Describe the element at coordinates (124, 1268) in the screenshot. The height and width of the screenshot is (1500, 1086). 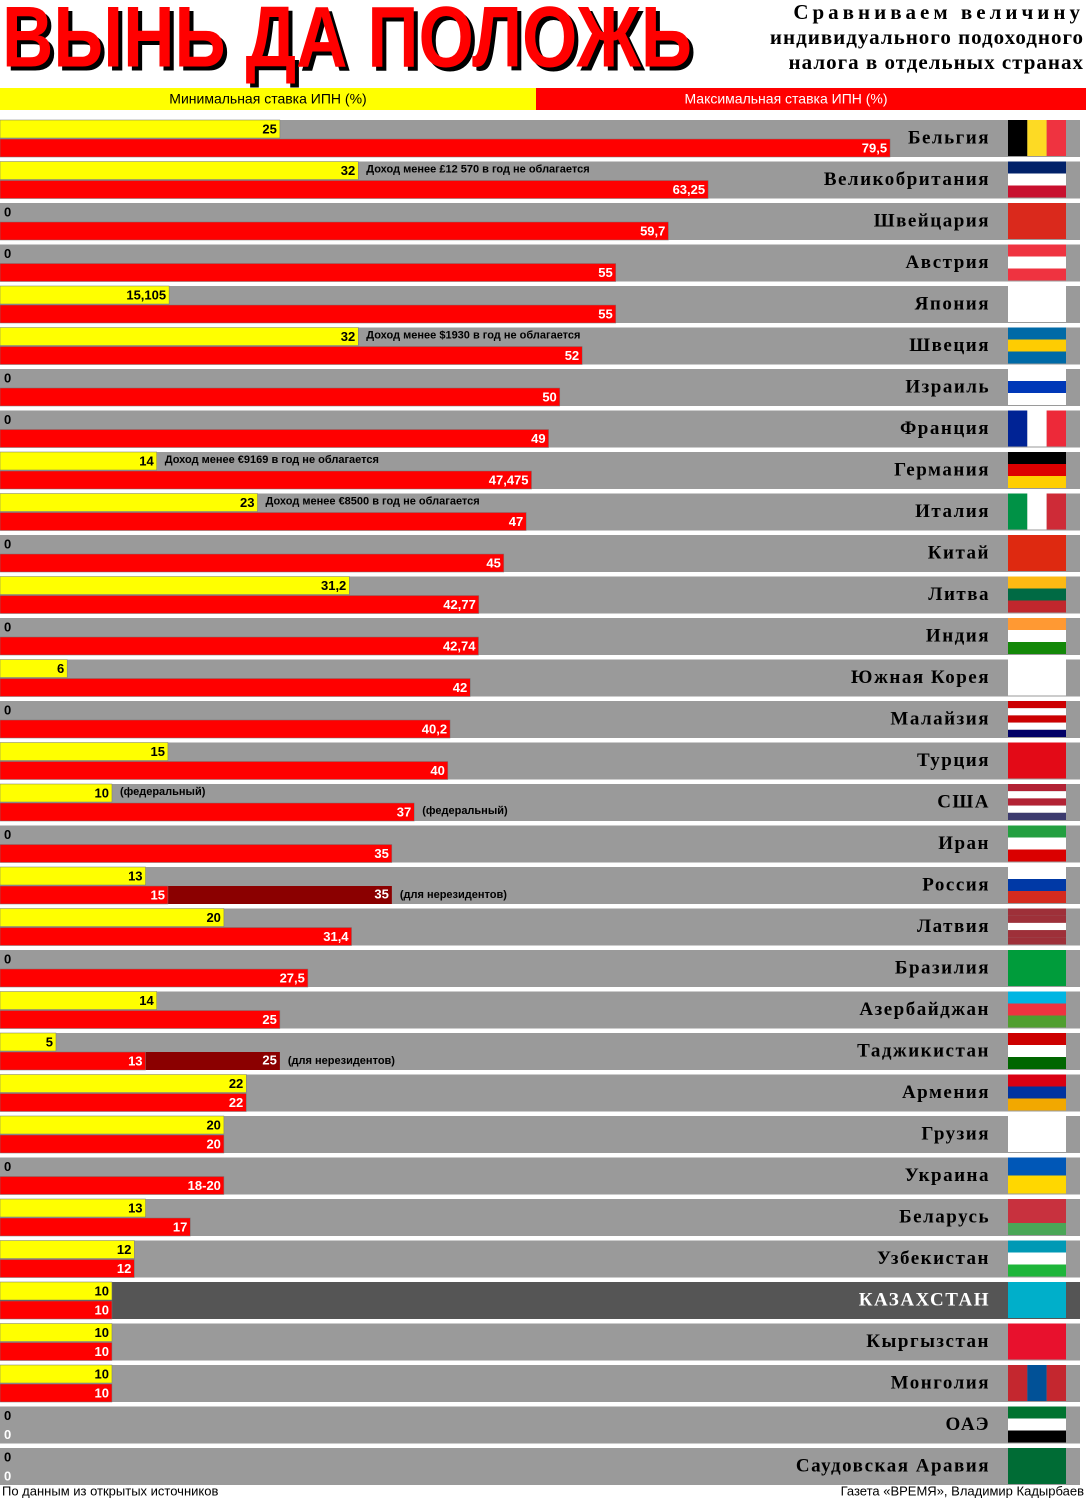
I see `value-label: 12` at that location.